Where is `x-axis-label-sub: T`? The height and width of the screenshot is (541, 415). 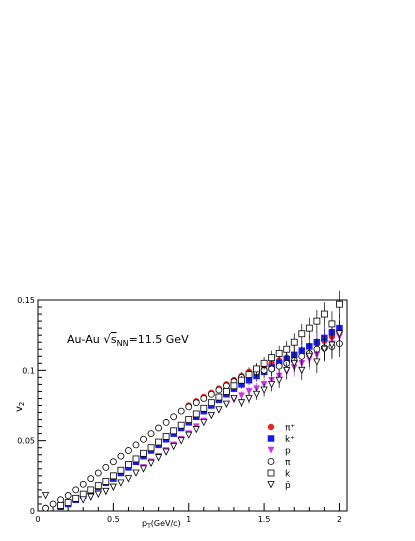
x-axis-label-sub: T is located at coordinates (148, 526).